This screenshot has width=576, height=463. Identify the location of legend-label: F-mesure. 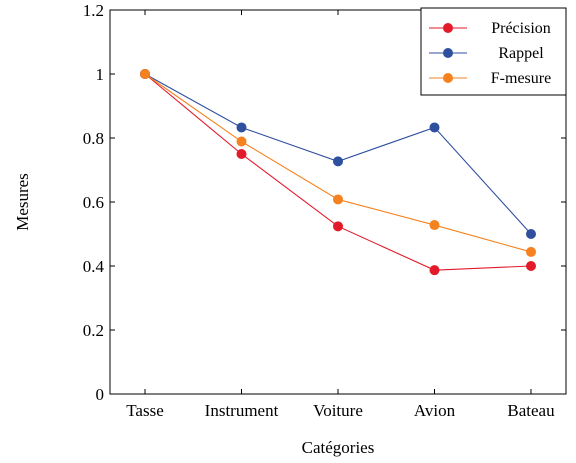
(521, 78).